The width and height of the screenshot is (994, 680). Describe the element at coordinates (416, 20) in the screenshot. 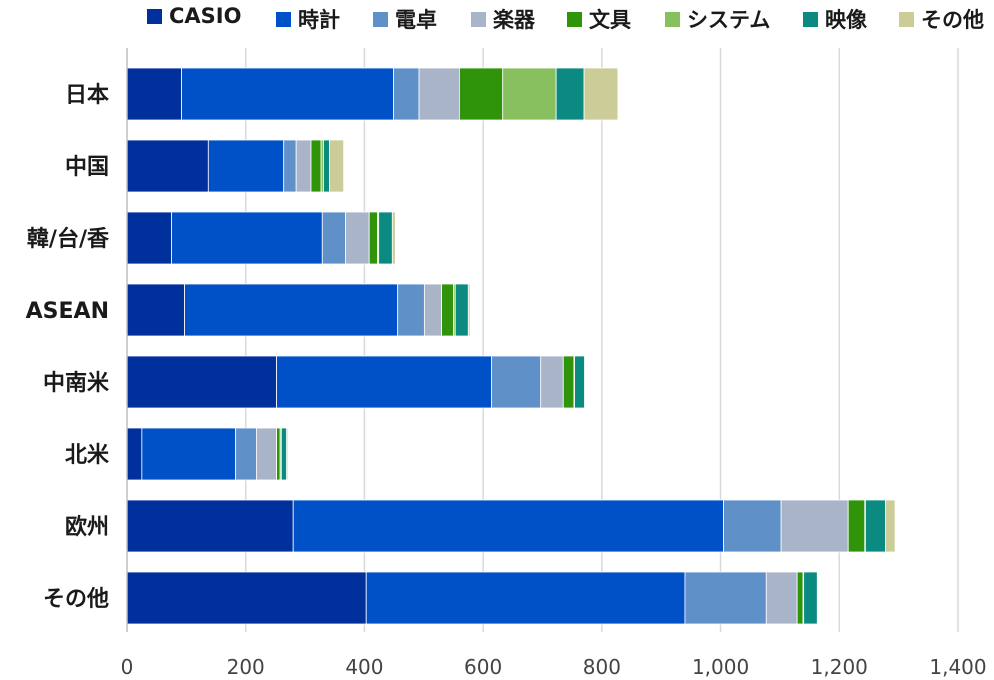

I see `legend-label: 電卓` at that location.